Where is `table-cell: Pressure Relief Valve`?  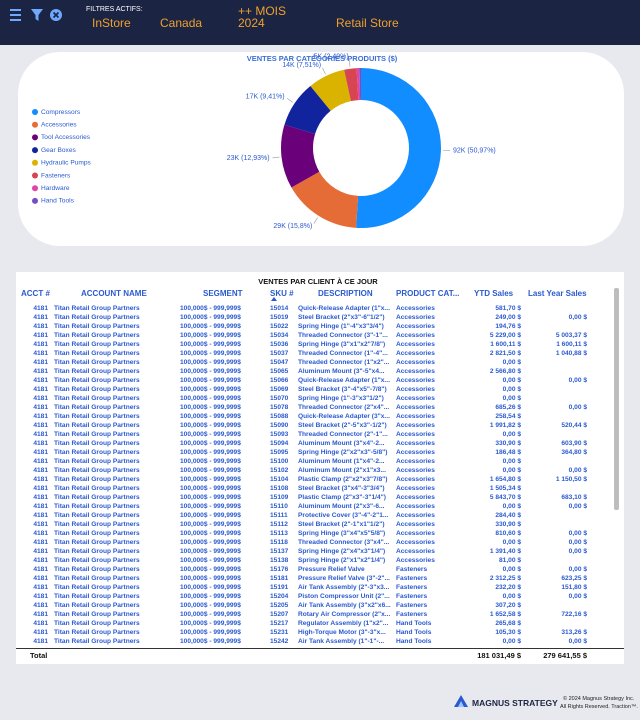 table-cell: Pressure Relief Valve is located at coordinates (331, 569).